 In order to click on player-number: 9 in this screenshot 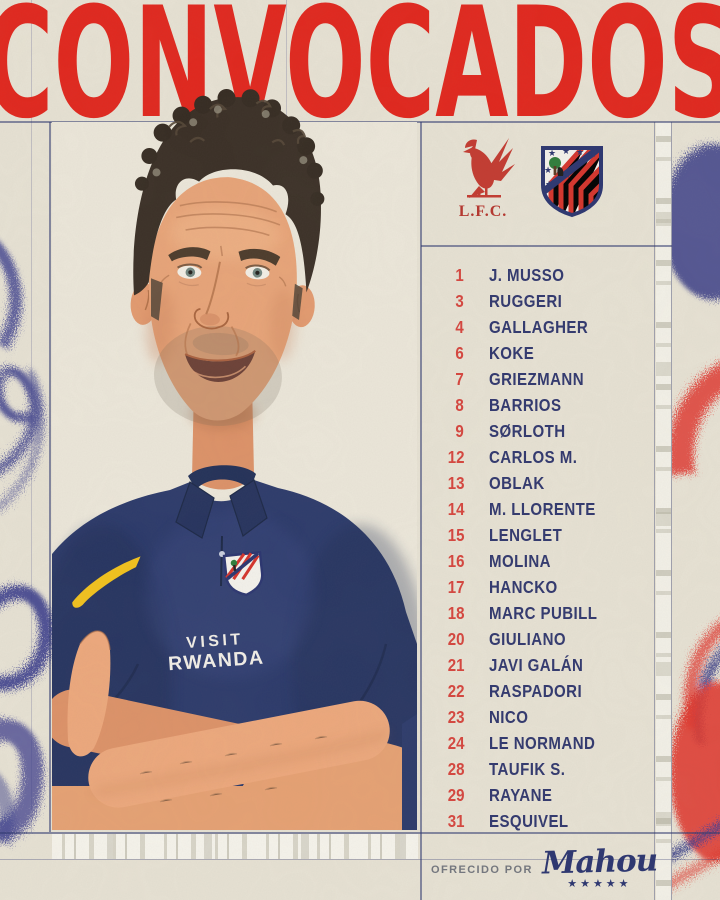, I will do `click(459, 430)`.